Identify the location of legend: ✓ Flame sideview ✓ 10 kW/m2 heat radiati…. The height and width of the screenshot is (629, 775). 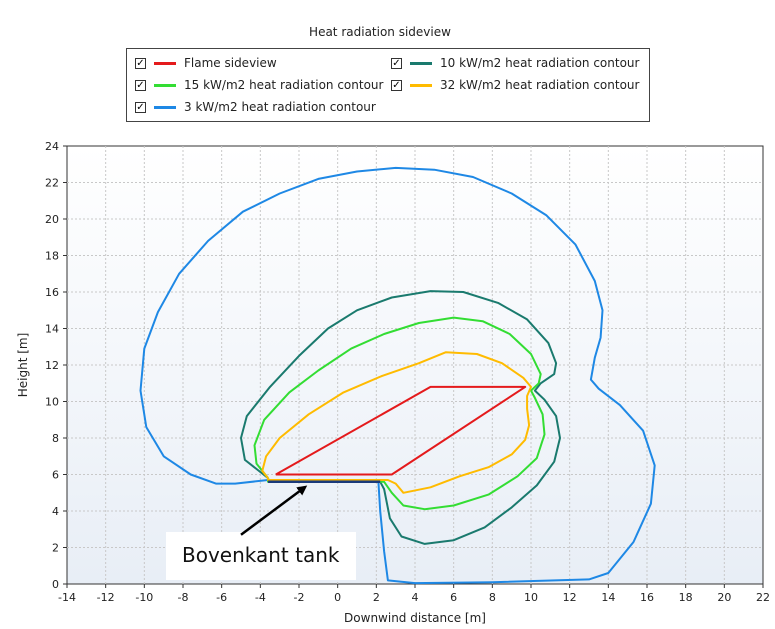
(388, 85).